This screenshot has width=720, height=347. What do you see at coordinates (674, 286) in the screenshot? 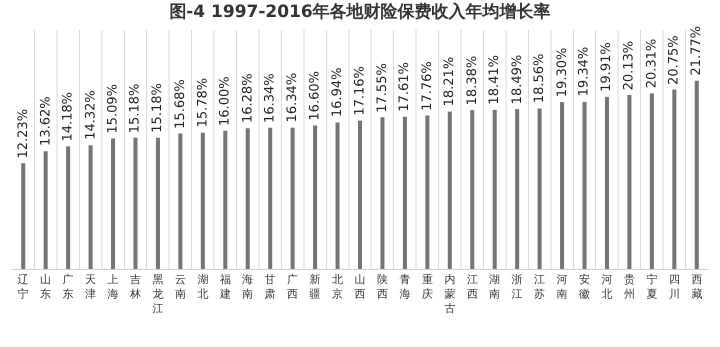
I see `x-tick-label: 四川` at bounding box center [674, 286].